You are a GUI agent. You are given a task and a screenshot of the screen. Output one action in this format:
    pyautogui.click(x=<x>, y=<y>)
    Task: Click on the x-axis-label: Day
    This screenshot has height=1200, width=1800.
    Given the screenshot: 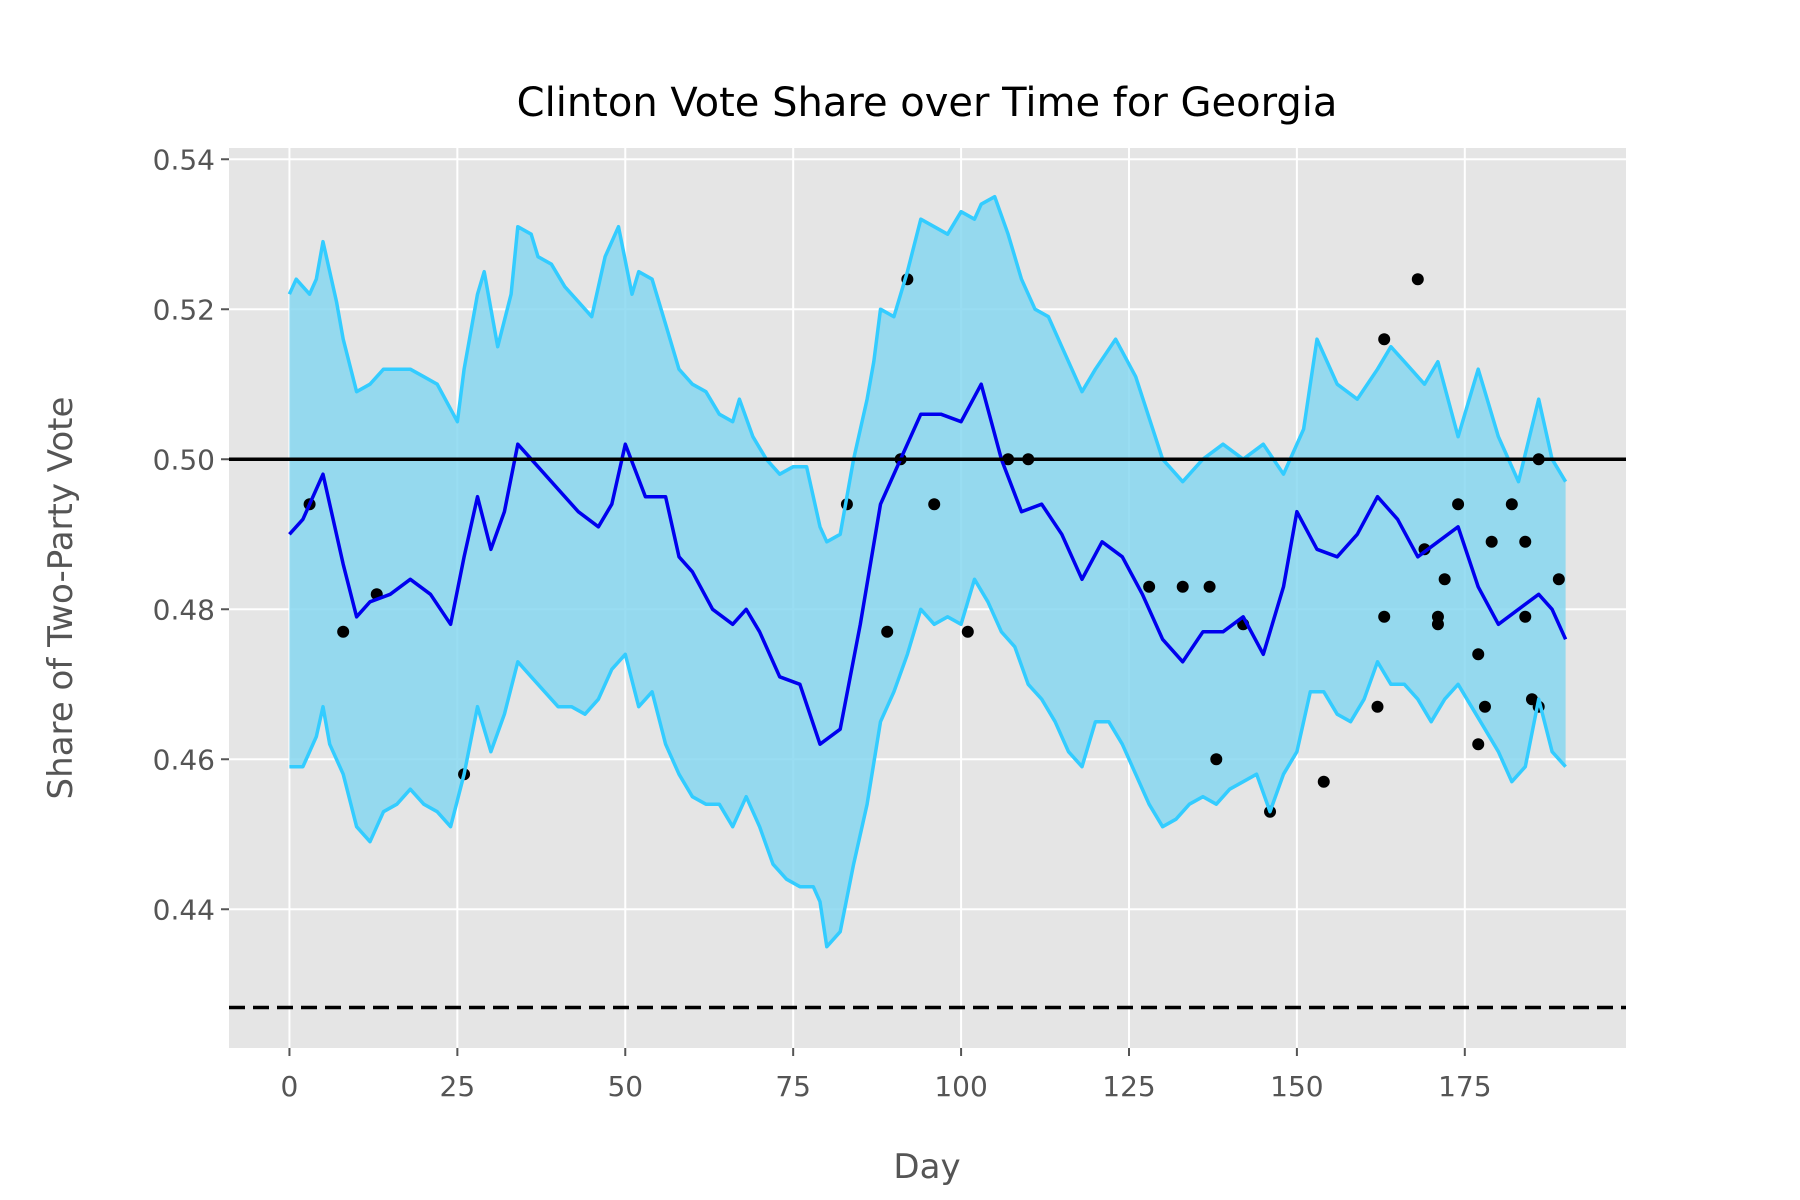 What is the action you would take?
    pyautogui.click(x=926, y=1167)
    